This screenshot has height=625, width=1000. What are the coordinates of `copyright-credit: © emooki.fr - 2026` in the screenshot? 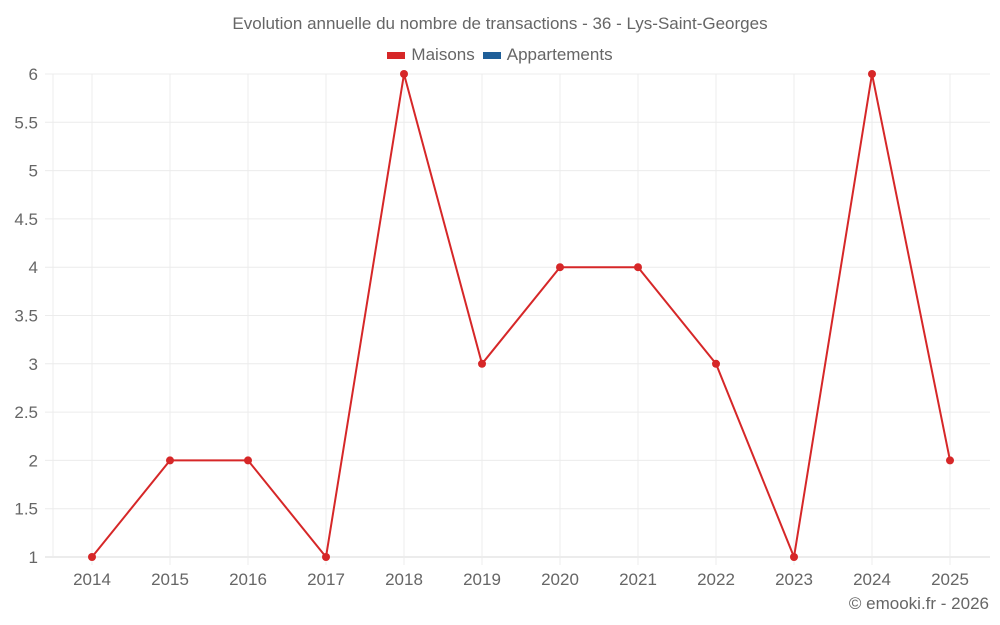 It's located at (918, 603).